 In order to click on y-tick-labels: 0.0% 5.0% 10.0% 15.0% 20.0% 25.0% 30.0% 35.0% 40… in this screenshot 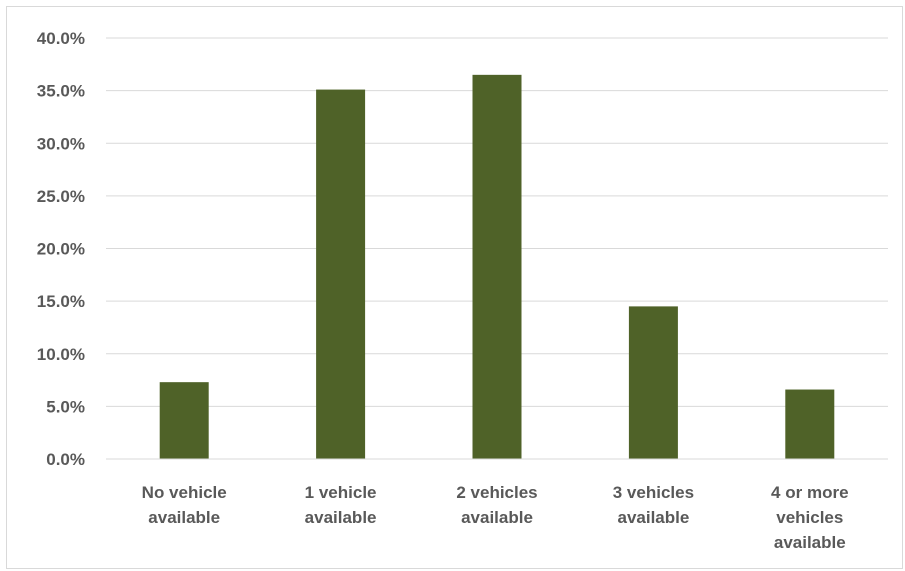, I will do `click(61, 249)`.